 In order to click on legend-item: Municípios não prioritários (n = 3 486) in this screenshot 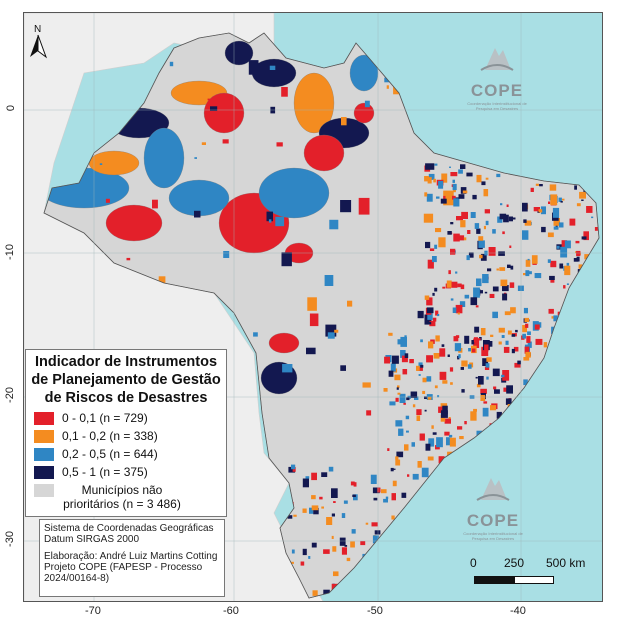, I will do `click(130, 499)`.